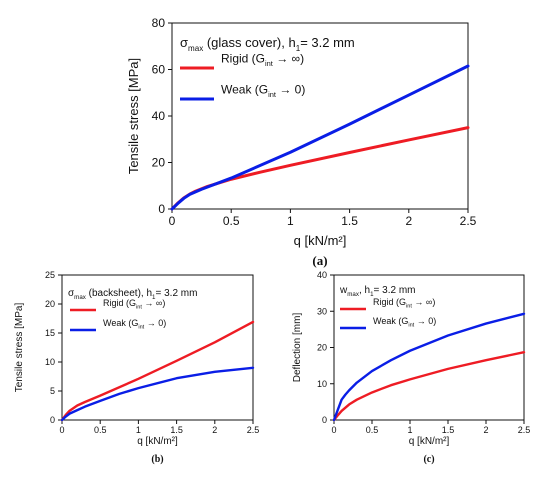  What do you see at coordinates (428, 459) in the screenshot?
I see `panel-label: (c)` at bounding box center [428, 459].